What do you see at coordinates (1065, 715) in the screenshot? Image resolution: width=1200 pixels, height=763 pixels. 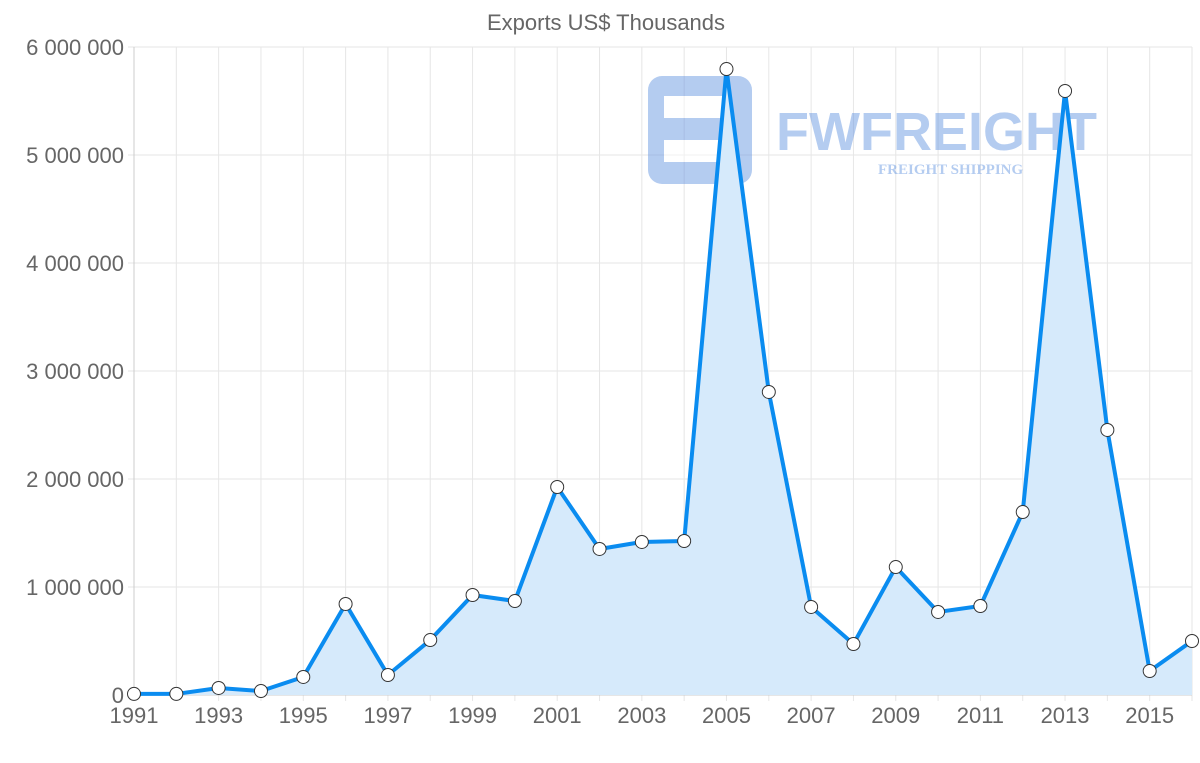 I see `x-tick-label: 2013` at bounding box center [1065, 715].